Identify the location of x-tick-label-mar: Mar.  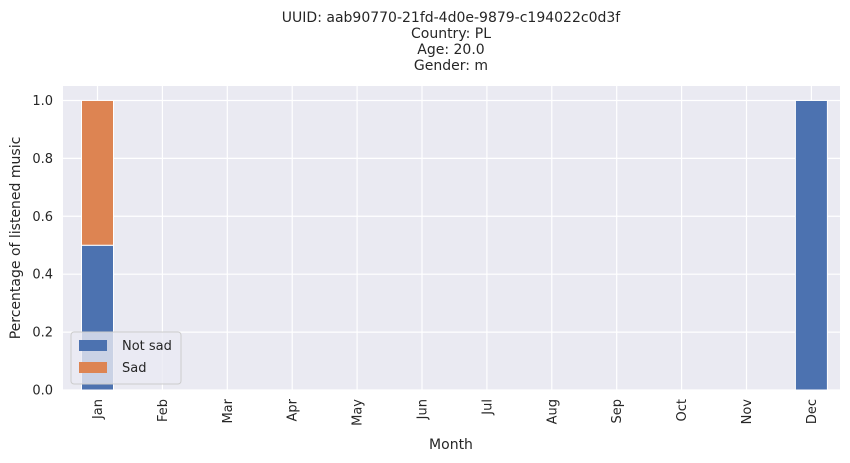
(228, 410).